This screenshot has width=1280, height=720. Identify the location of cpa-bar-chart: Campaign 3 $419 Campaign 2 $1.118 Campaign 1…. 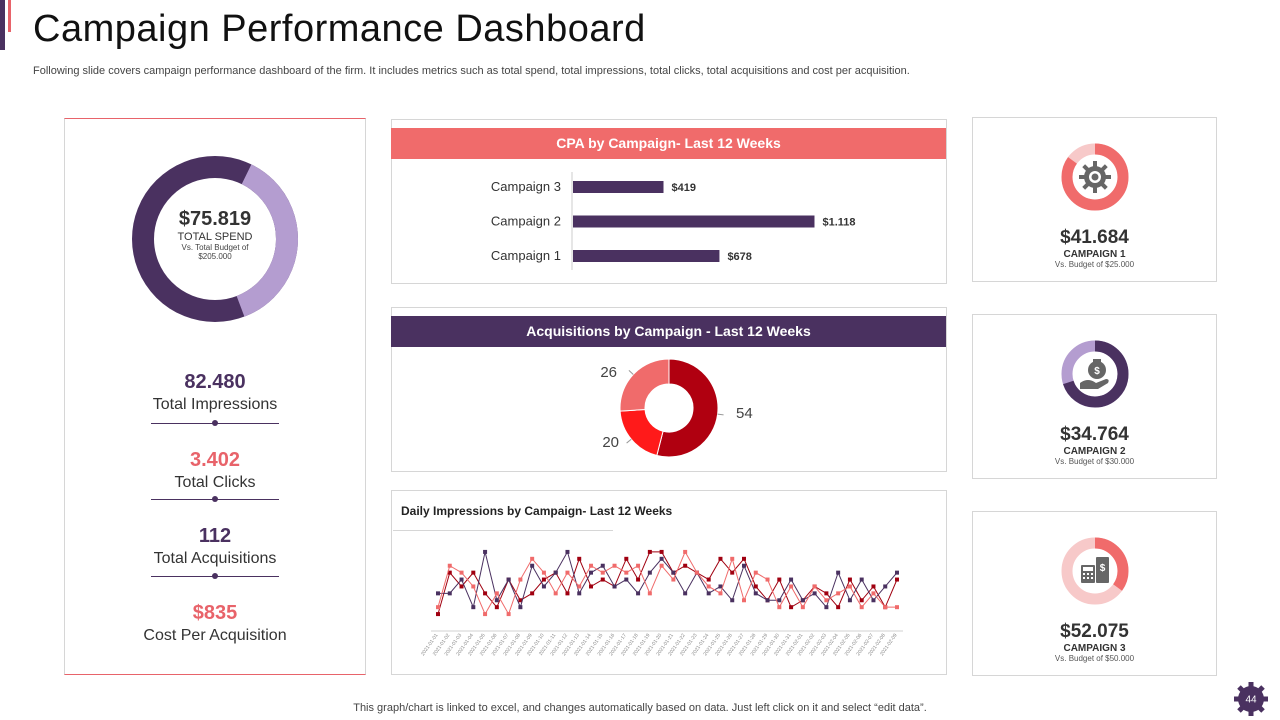
(669, 220).